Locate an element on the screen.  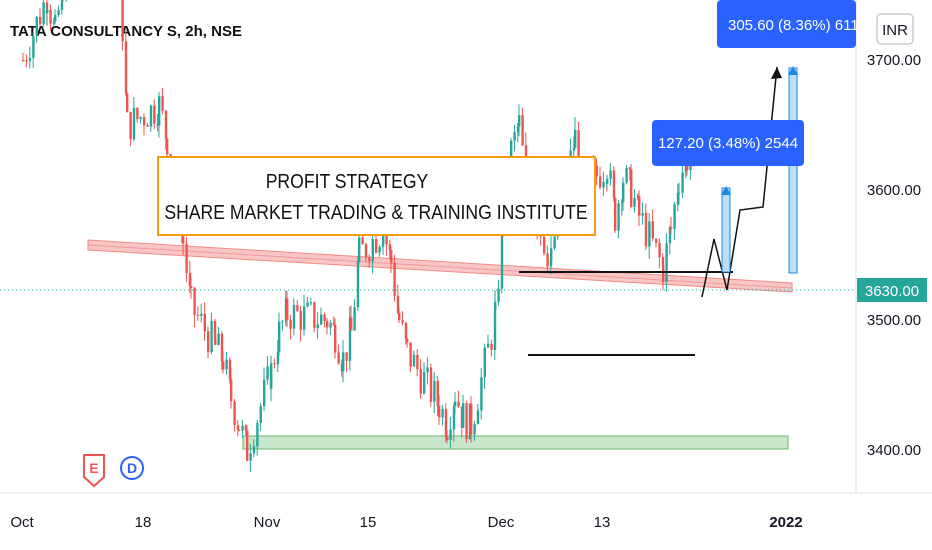
earnings-icon is located at coordinates (94, 471).